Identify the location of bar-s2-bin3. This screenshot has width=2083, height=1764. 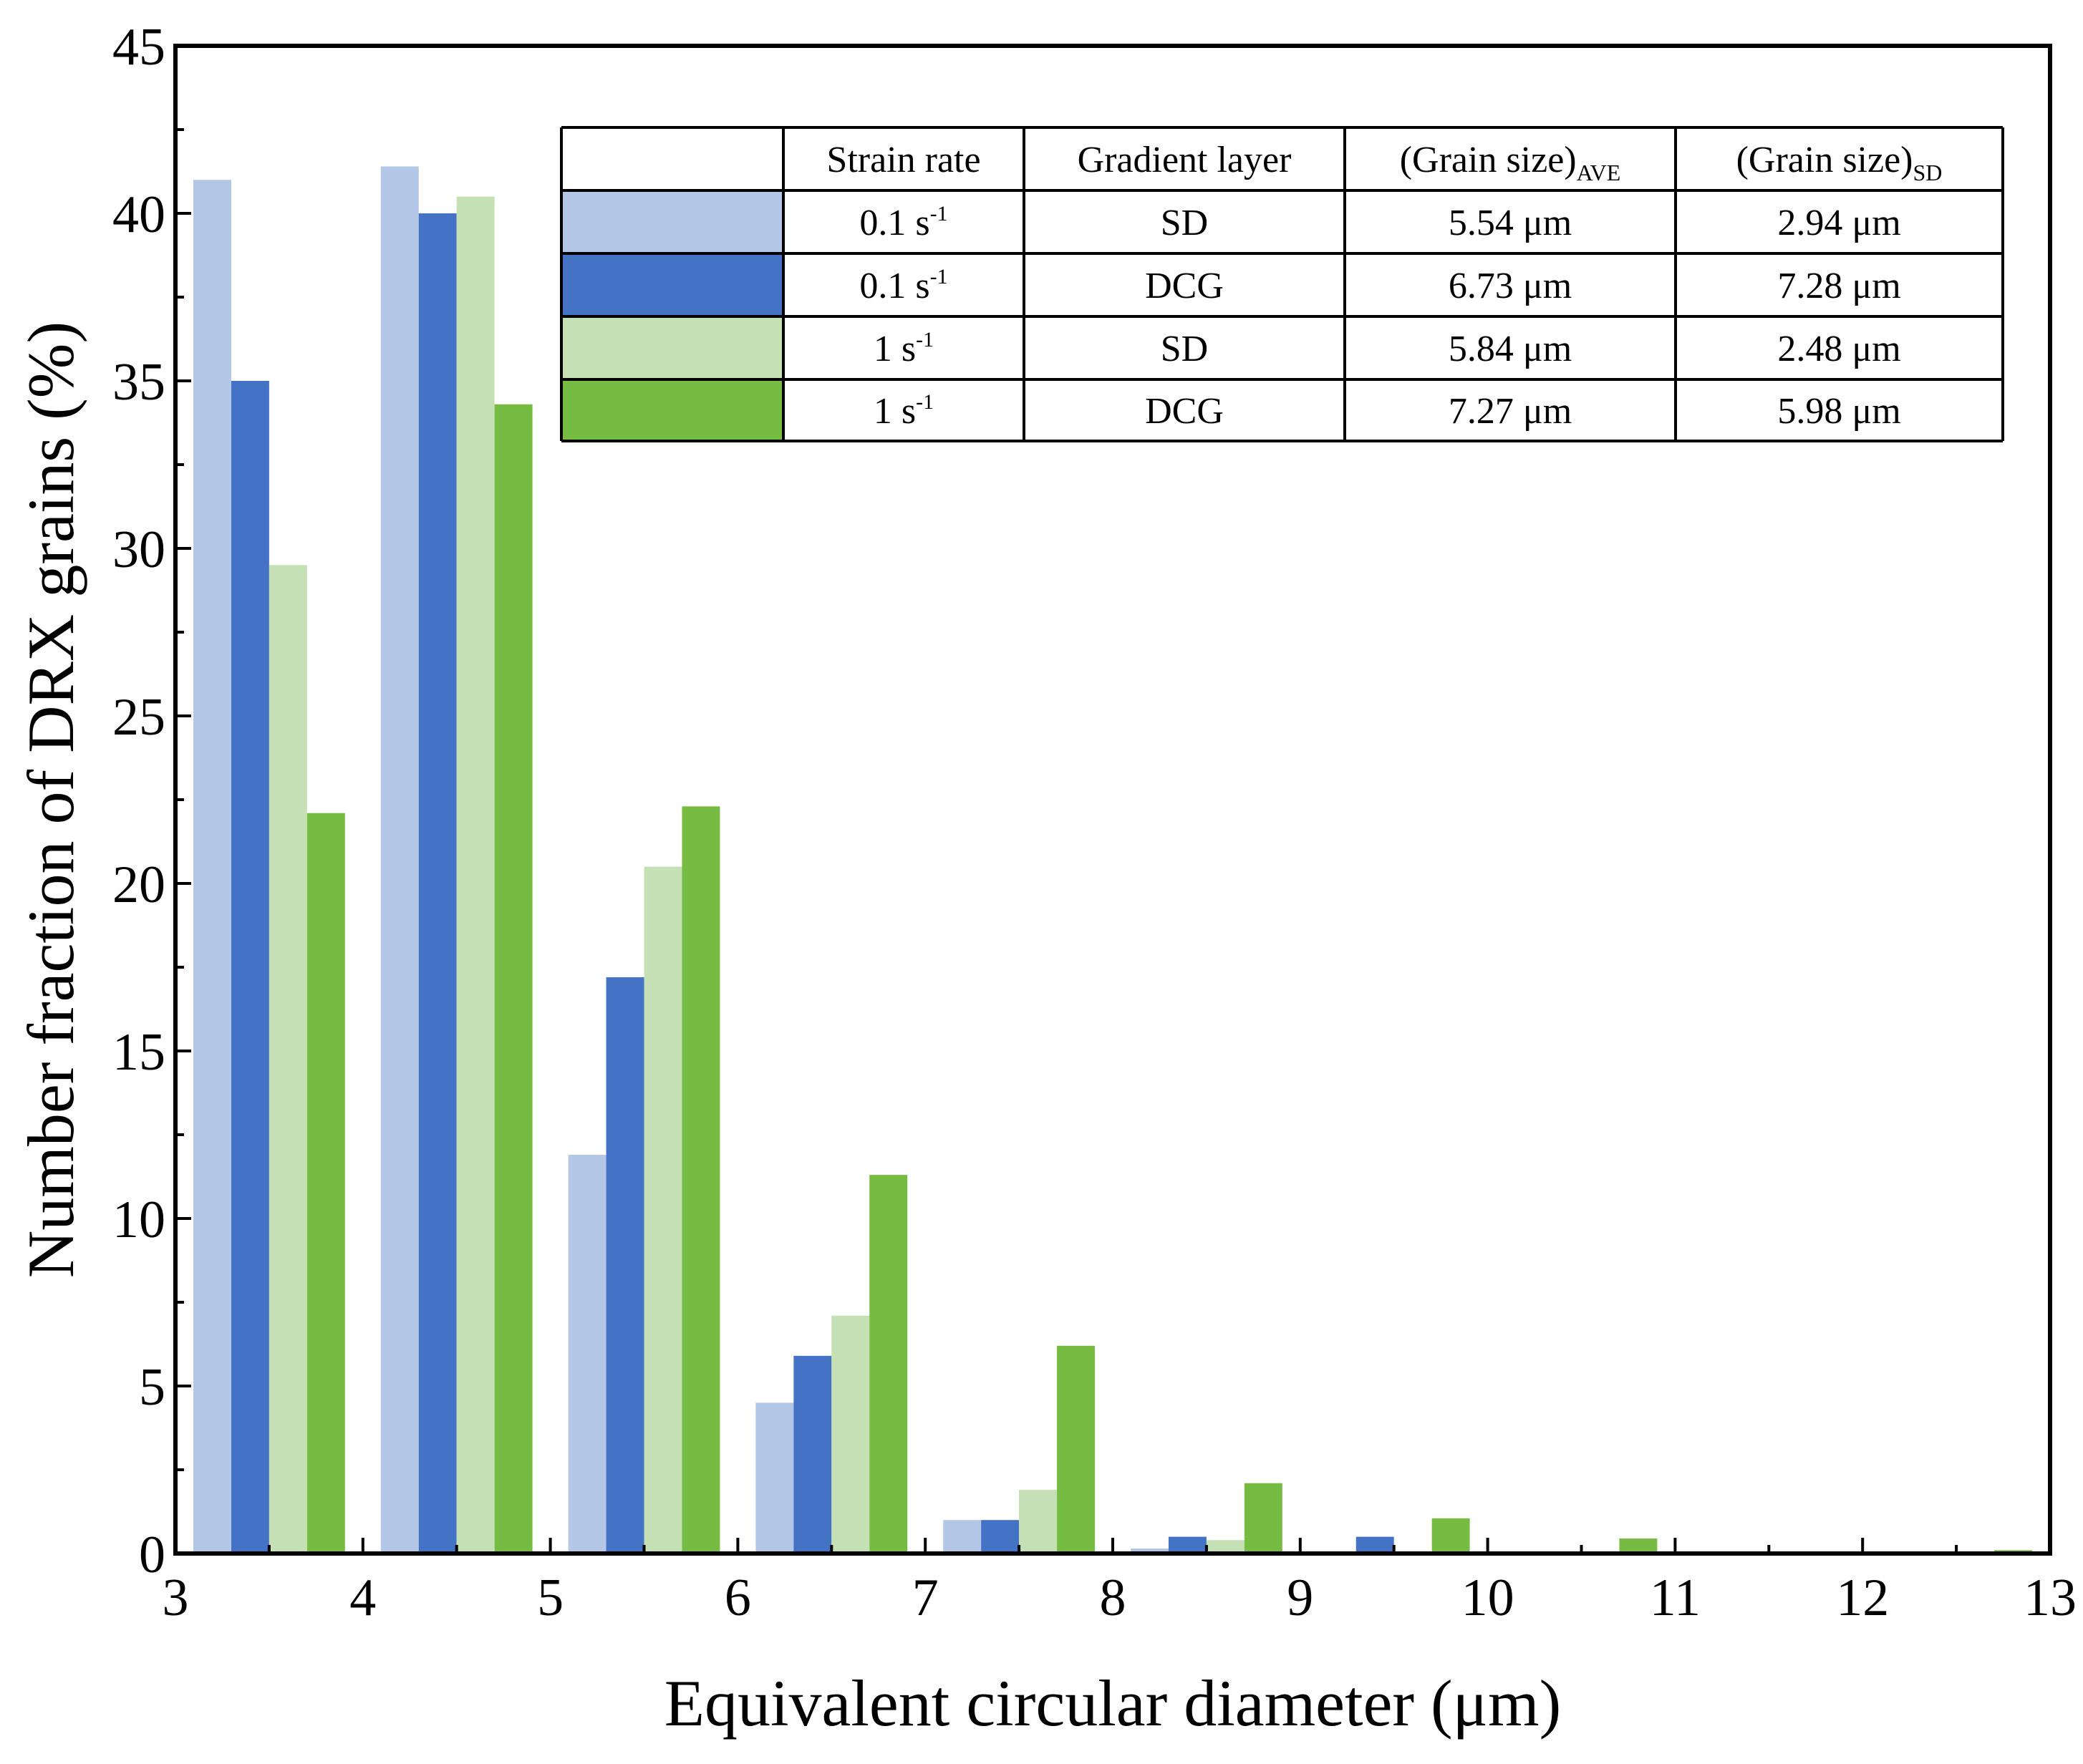
(625, 1265).